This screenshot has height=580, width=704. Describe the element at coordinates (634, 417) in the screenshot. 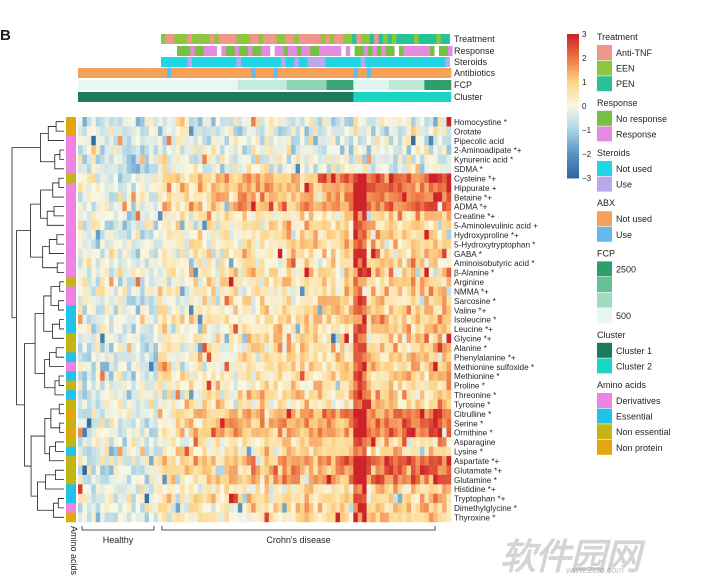

I see `legend-item-label: Essential` at that location.